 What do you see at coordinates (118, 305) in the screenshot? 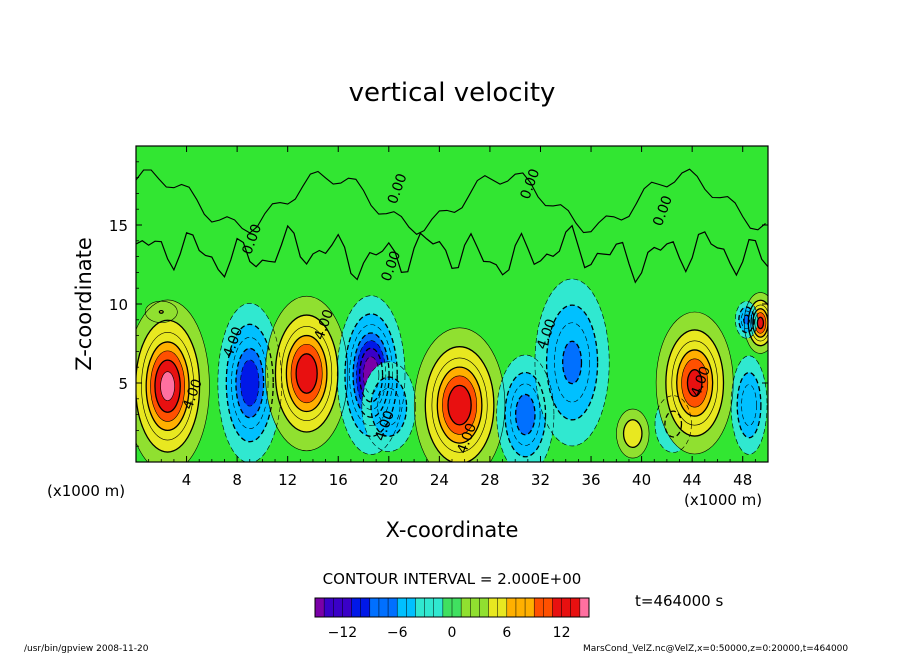
I see `y-tick-label: 10` at bounding box center [118, 305].